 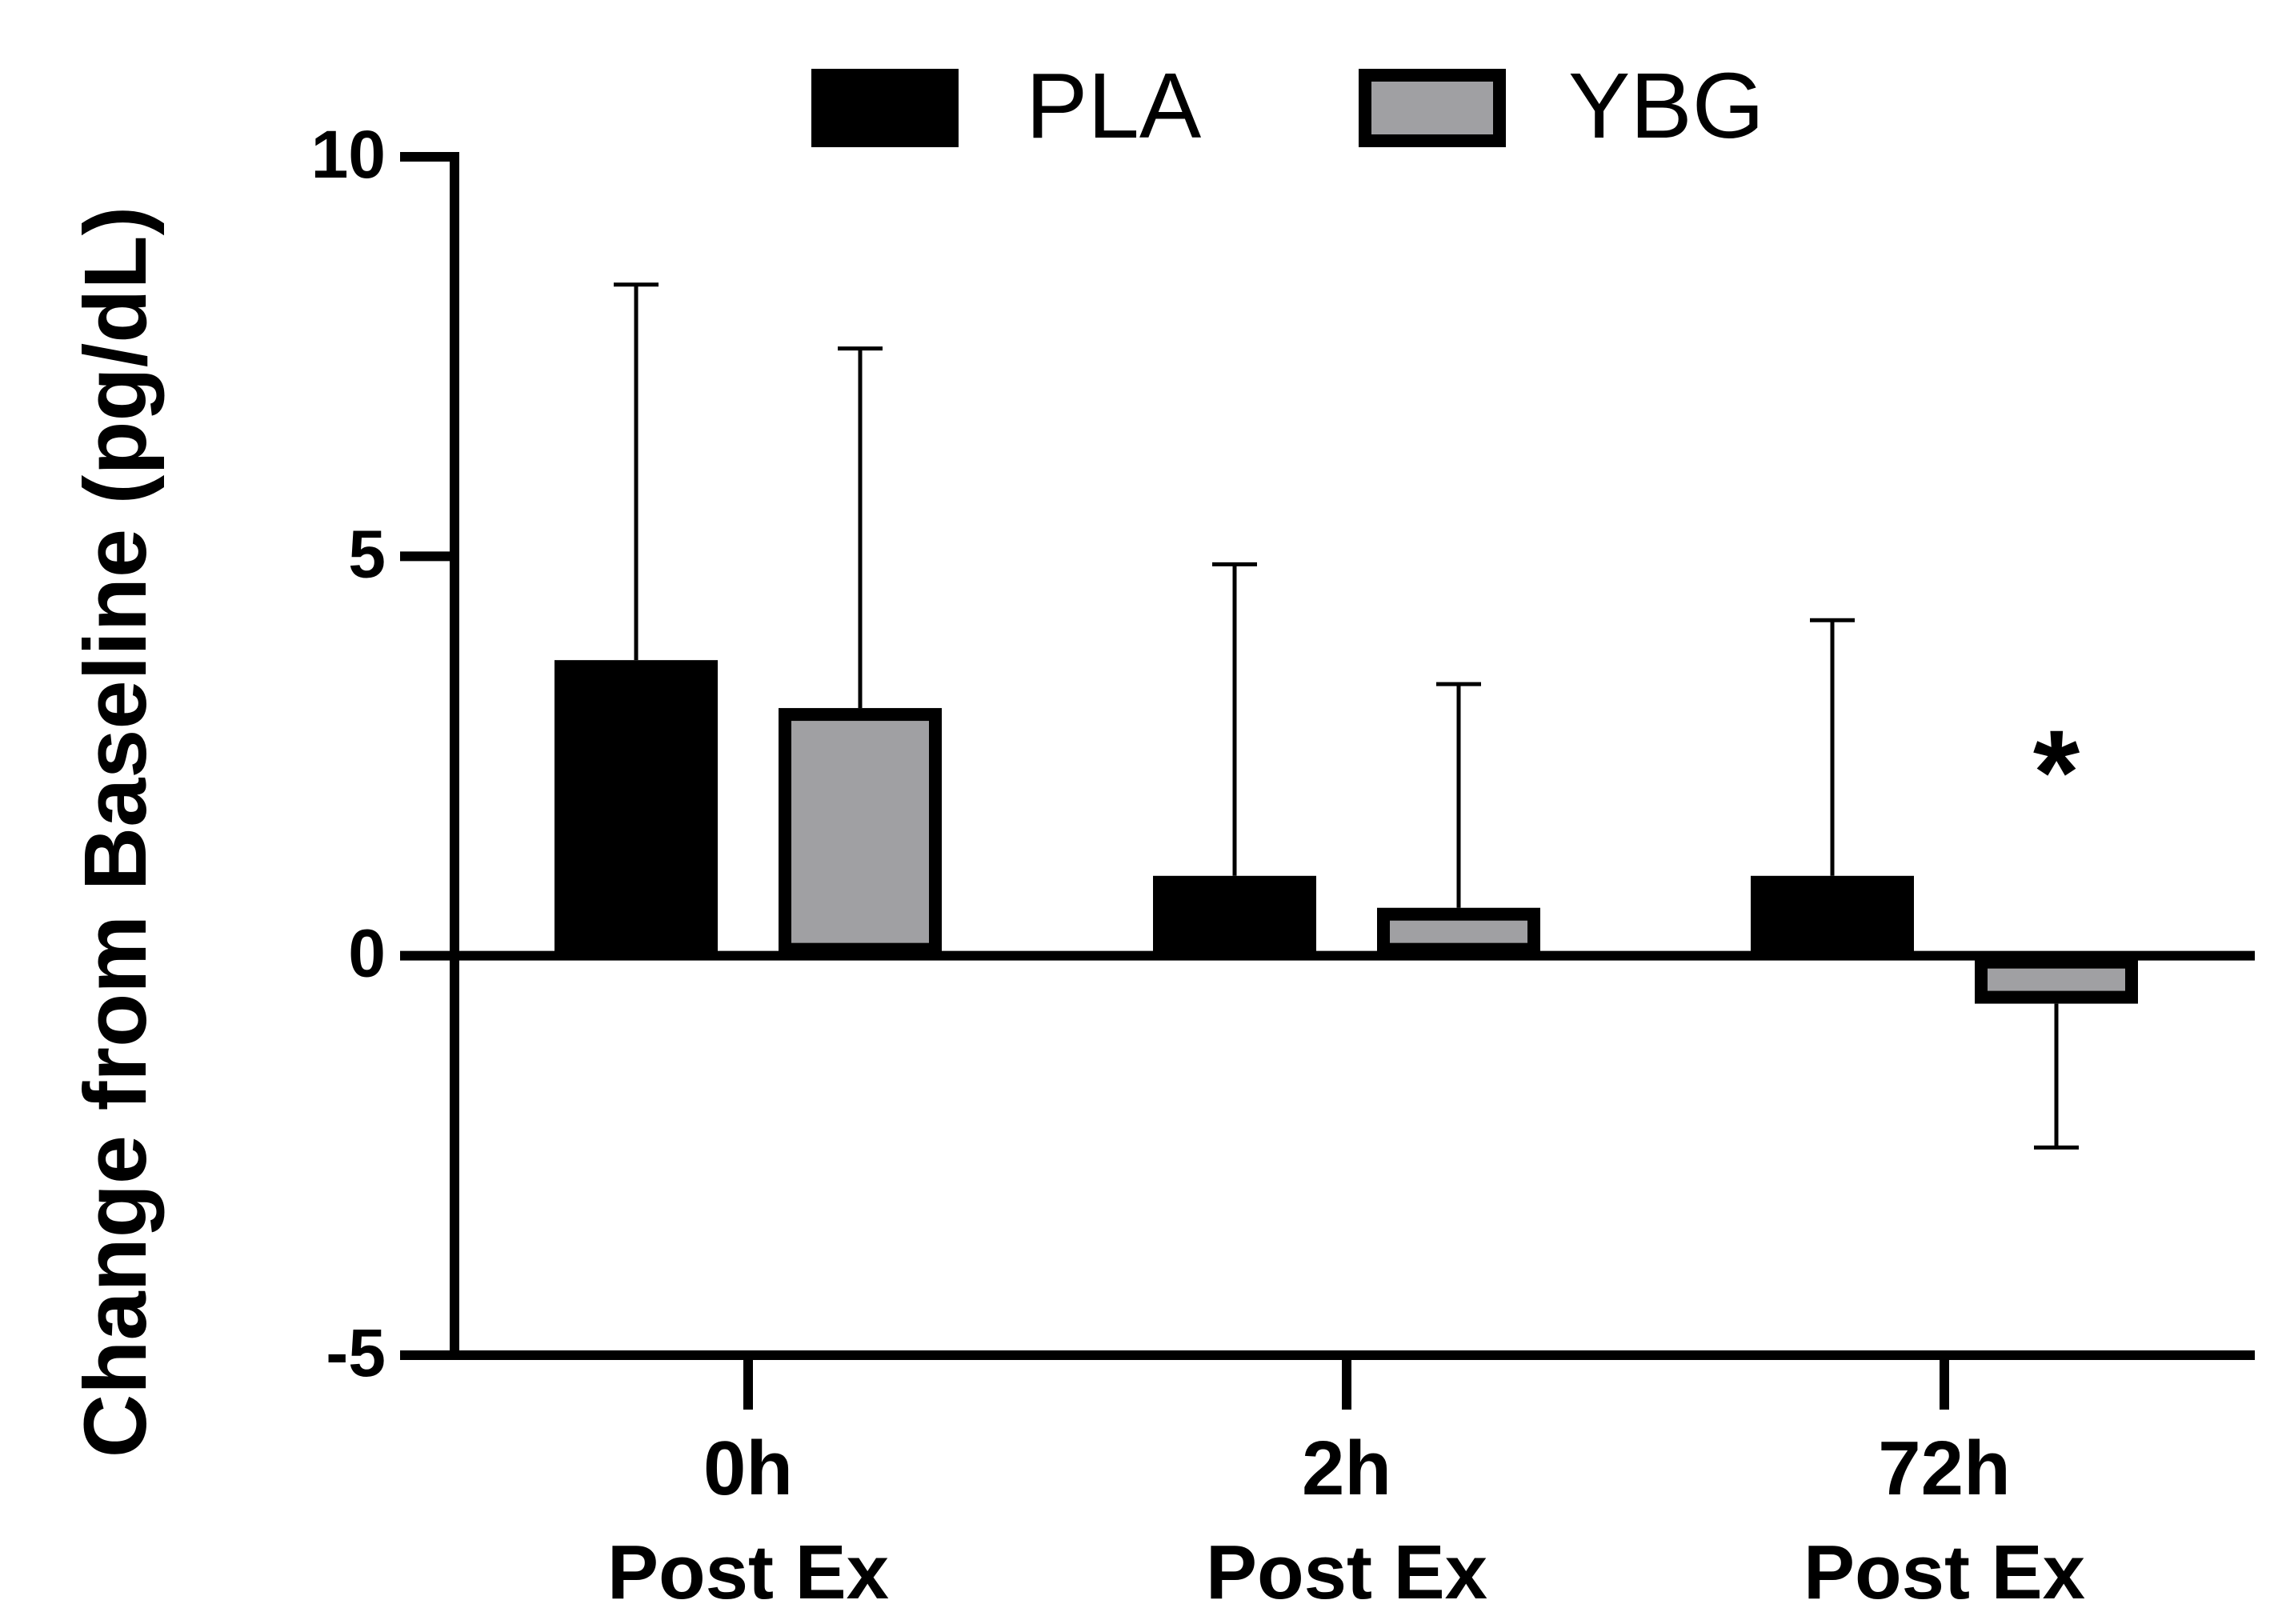 What do you see at coordinates (1114, 106) in the screenshot?
I see `legend-label-pla: PLA` at bounding box center [1114, 106].